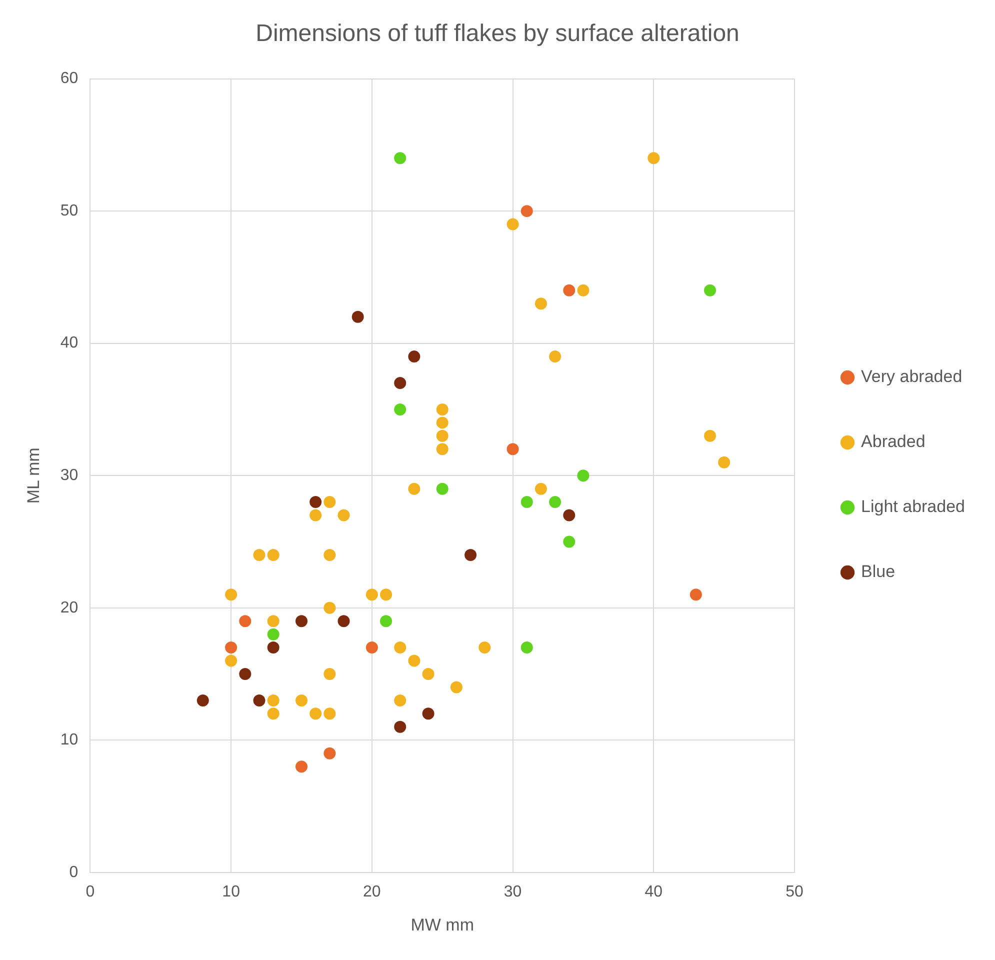 The height and width of the screenshot is (960, 995). What do you see at coordinates (372, 891) in the screenshot?
I see `x-tick-label: 20` at bounding box center [372, 891].